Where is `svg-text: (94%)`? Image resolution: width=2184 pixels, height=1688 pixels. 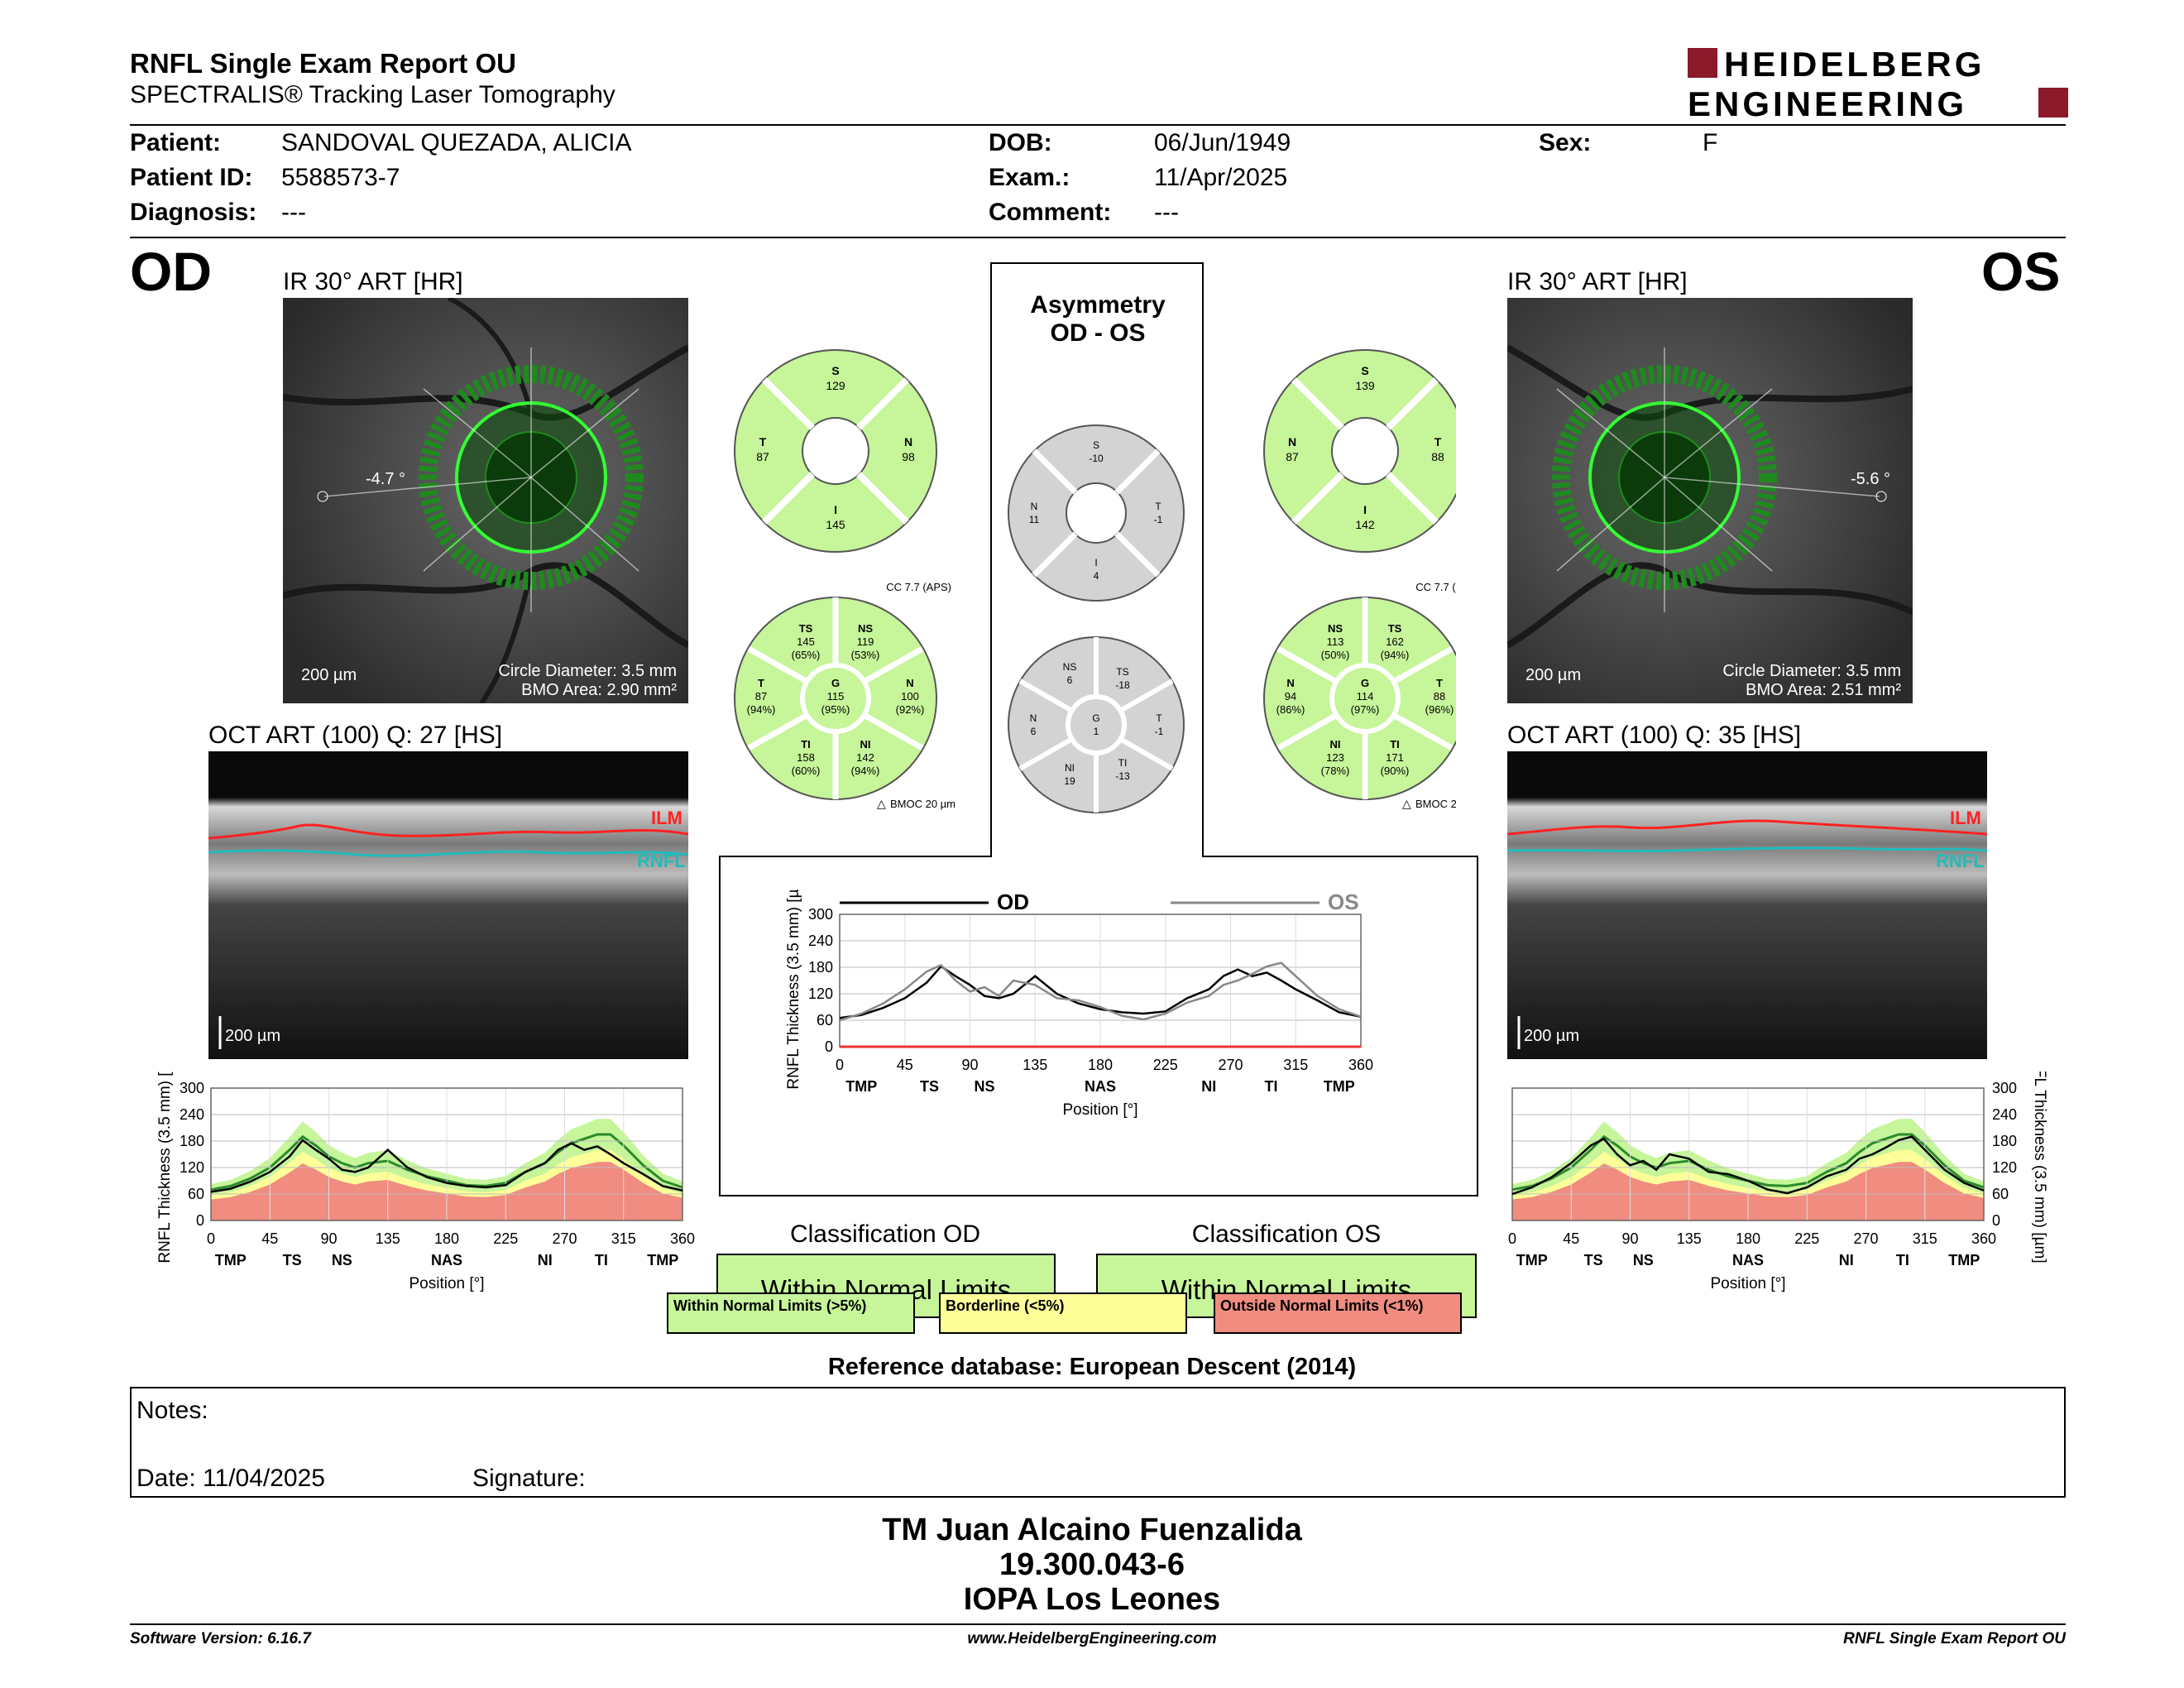
svg-text: (94%) is located at coordinates (761, 709).